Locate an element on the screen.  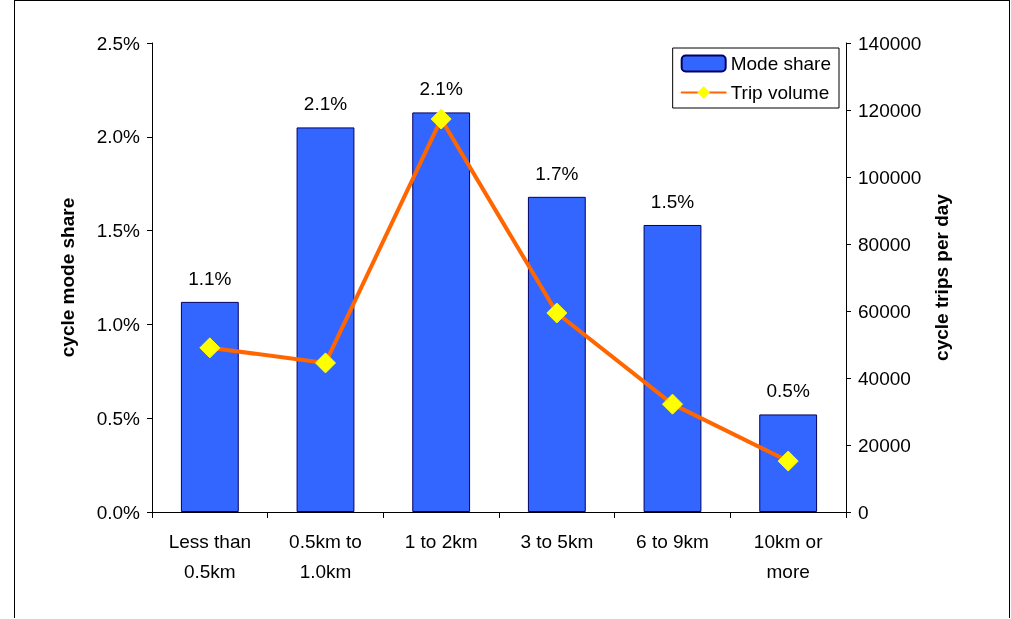
y2-axis-title: cycle trips per day is located at coordinates (942, 277).